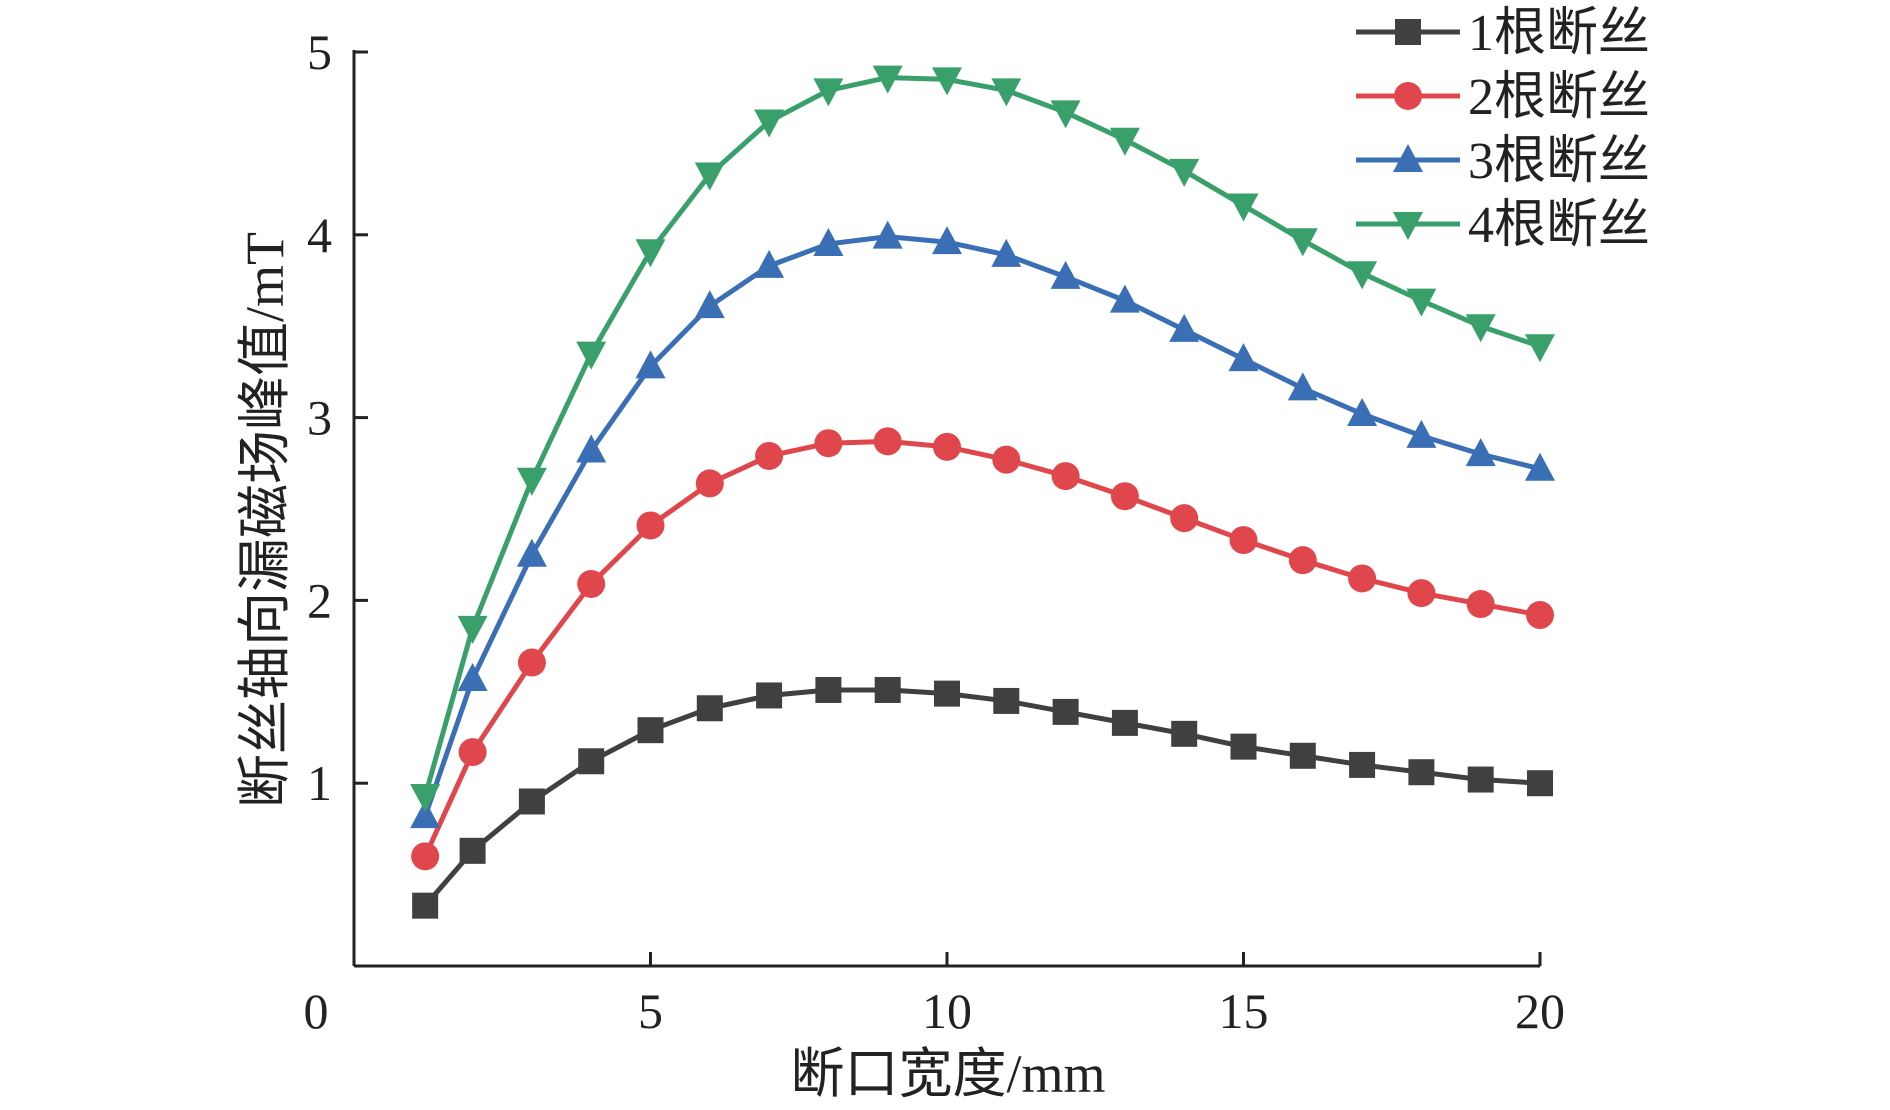  I want to click on y-tick-label: 4, so click(319, 235).